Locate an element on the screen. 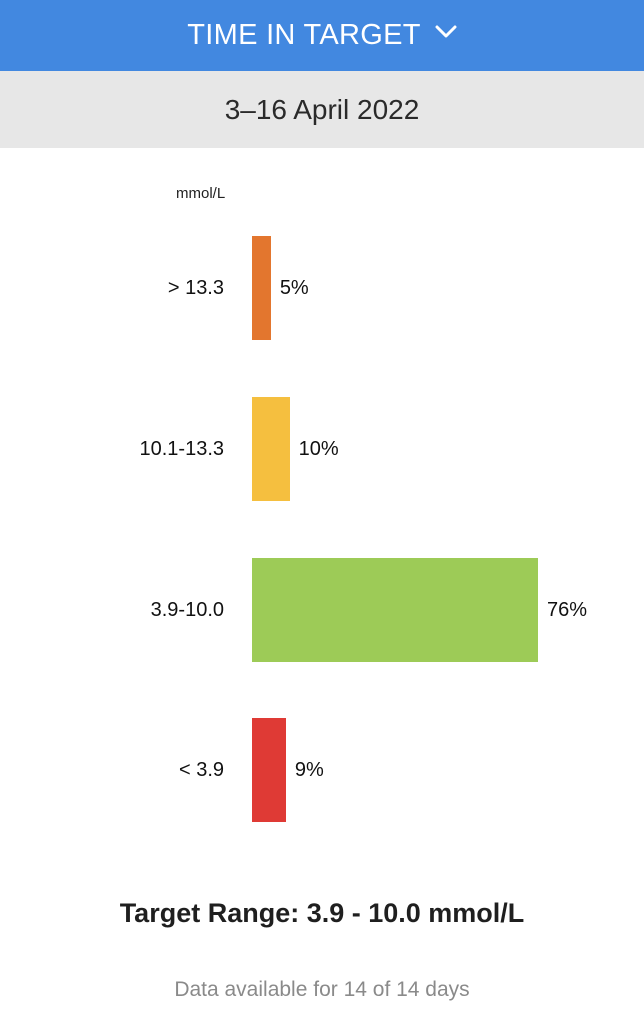 This screenshot has width=644, height=1024. header-title: TIME IN TARGET is located at coordinates (304, 35).